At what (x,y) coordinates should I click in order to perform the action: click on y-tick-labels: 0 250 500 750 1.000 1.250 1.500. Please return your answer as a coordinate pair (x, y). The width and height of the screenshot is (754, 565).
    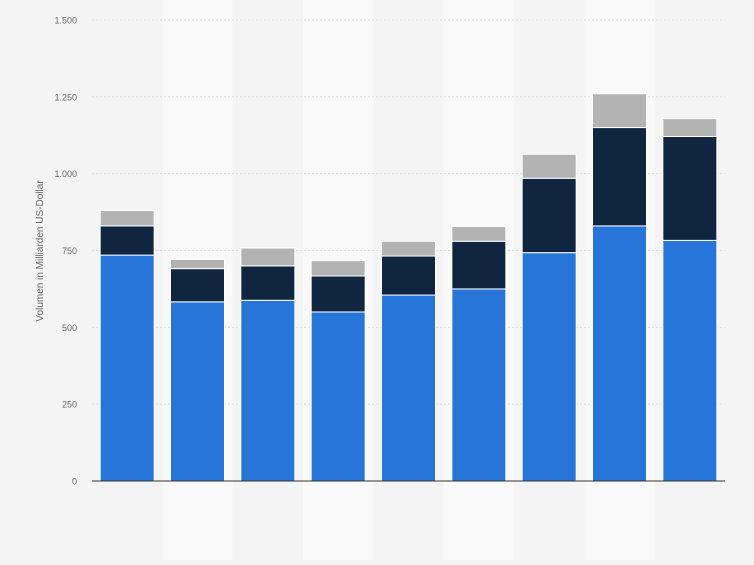
    Looking at the image, I should click on (65, 251).